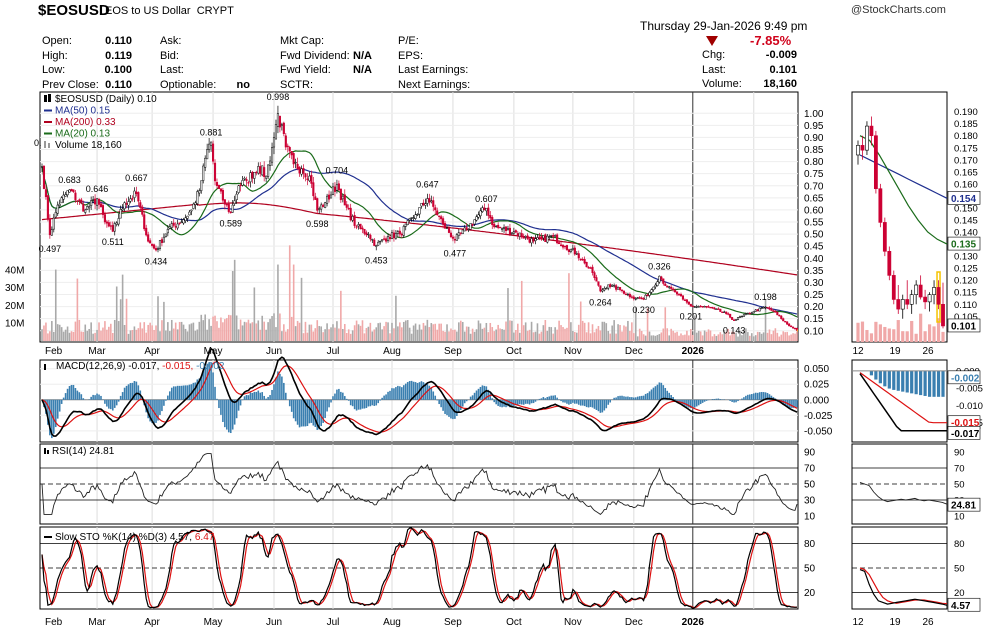 Image resolution: width=1000 pixels, height=633 pixels. I want to click on x-axis-label: Jul, so click(333, 622).